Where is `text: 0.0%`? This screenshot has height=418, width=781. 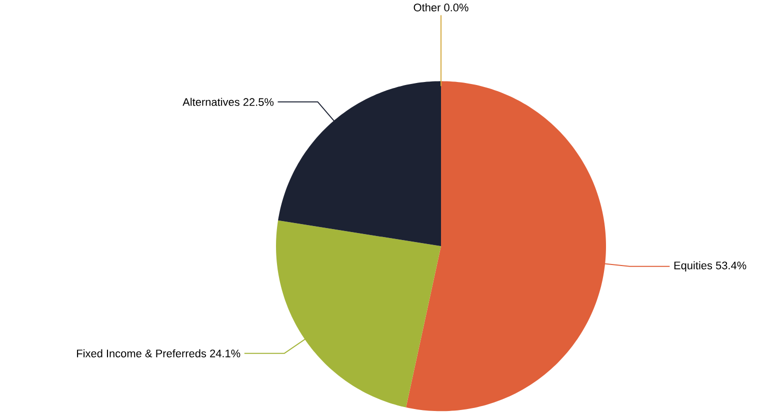 text: 0.0% is located at coordinates (456, 8).